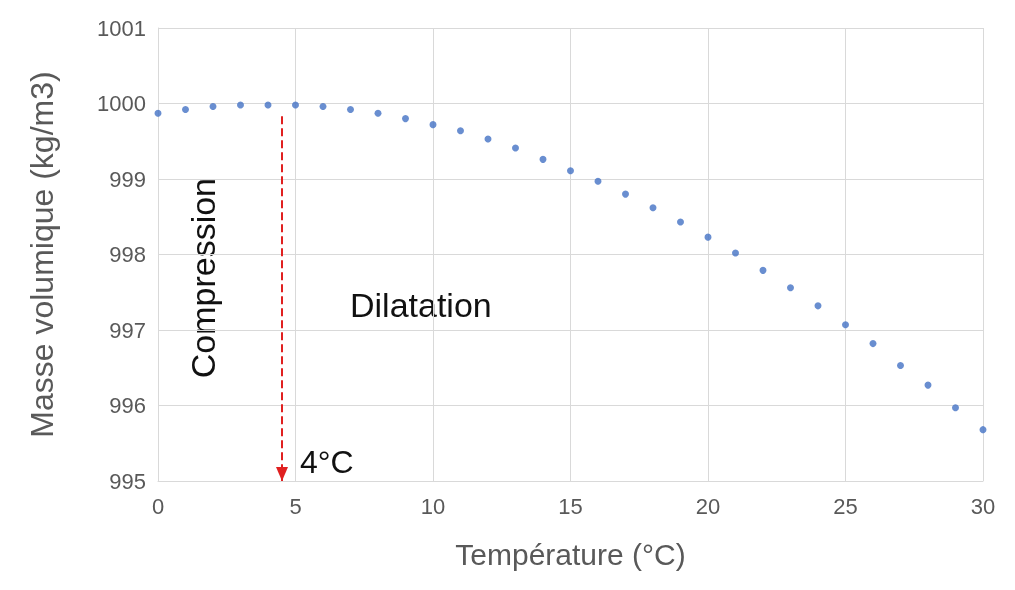  I want to click on y-tick-label: 998, so click(127, 254).